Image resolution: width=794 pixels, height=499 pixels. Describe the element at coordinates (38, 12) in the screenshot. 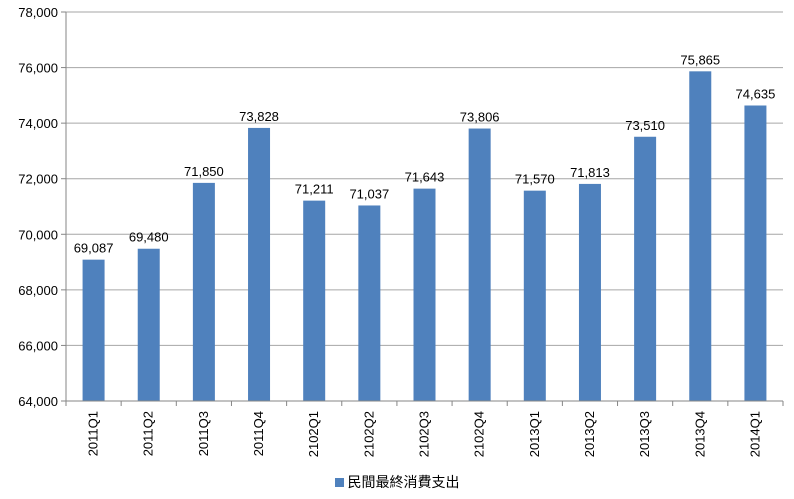

I see `y-tick-label: 78,000` at that location.